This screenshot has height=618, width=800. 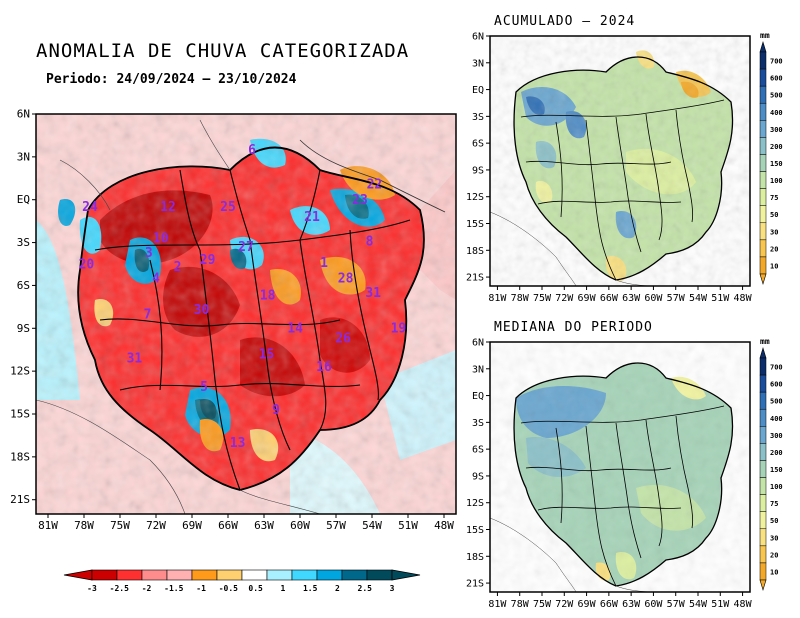 I want to click on acumulado-colorbar: mm 700 600 500 400 300 200 150 100 75 50 30 20 10, so click(x=776, y=161).